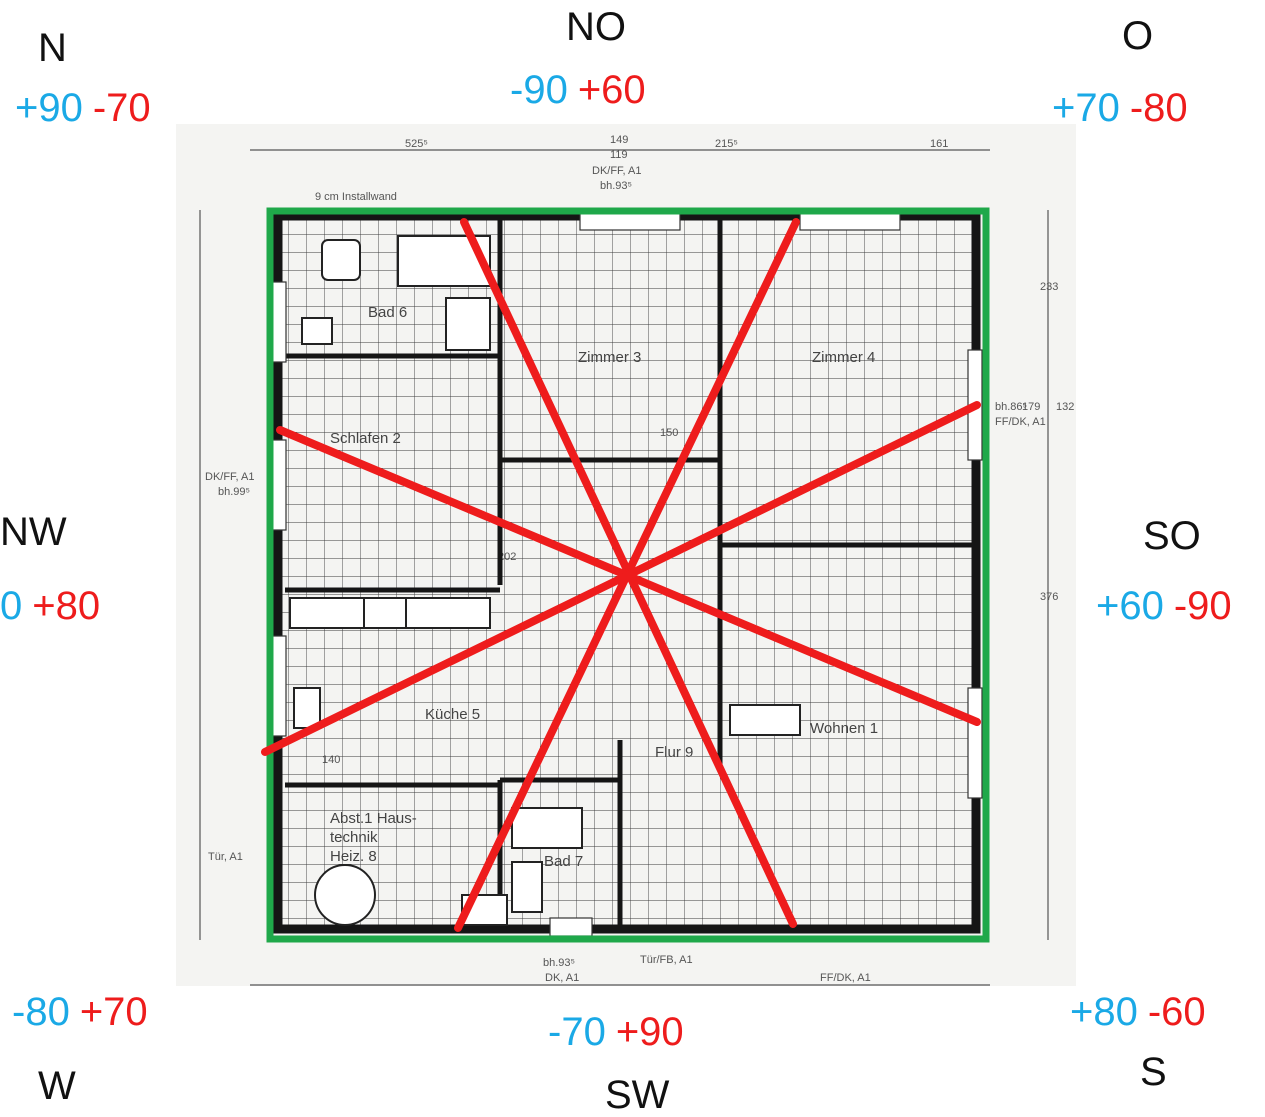 This screenshot has height=1117, width=1265. I want to click on room-label: Bad 6, so click(387, 312).